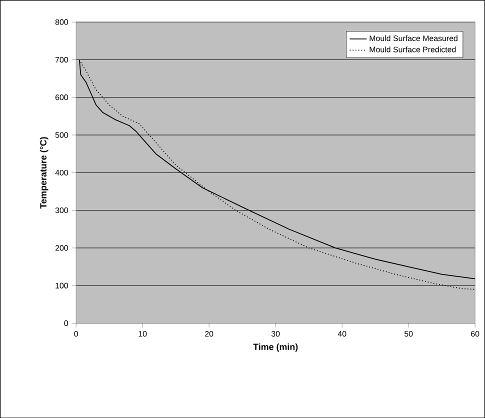  What do you see at coordinates (44, 172) in the screenshot?
I see `y-axis-title: Temperature (°C)` at bounding box center [44, 172].